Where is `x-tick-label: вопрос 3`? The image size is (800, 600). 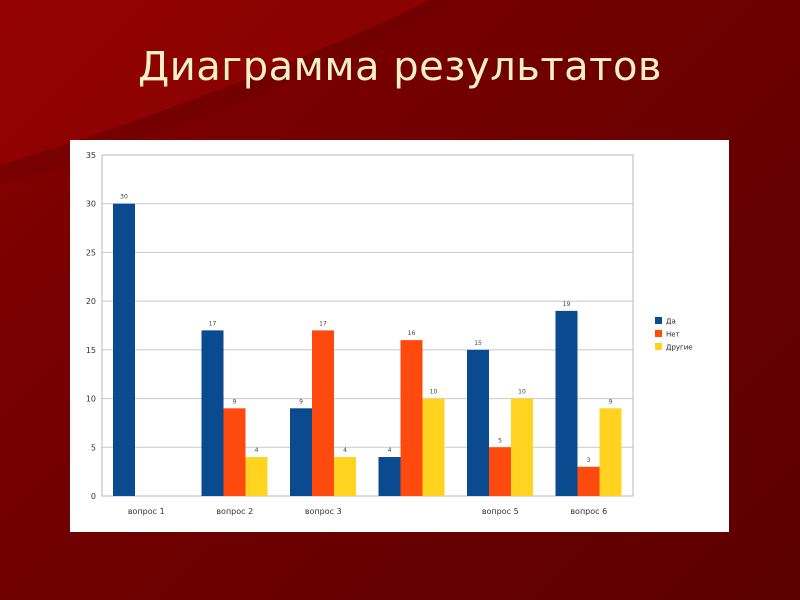
x-tick-label: вопрос 3 is located at coordinates (323, 511).